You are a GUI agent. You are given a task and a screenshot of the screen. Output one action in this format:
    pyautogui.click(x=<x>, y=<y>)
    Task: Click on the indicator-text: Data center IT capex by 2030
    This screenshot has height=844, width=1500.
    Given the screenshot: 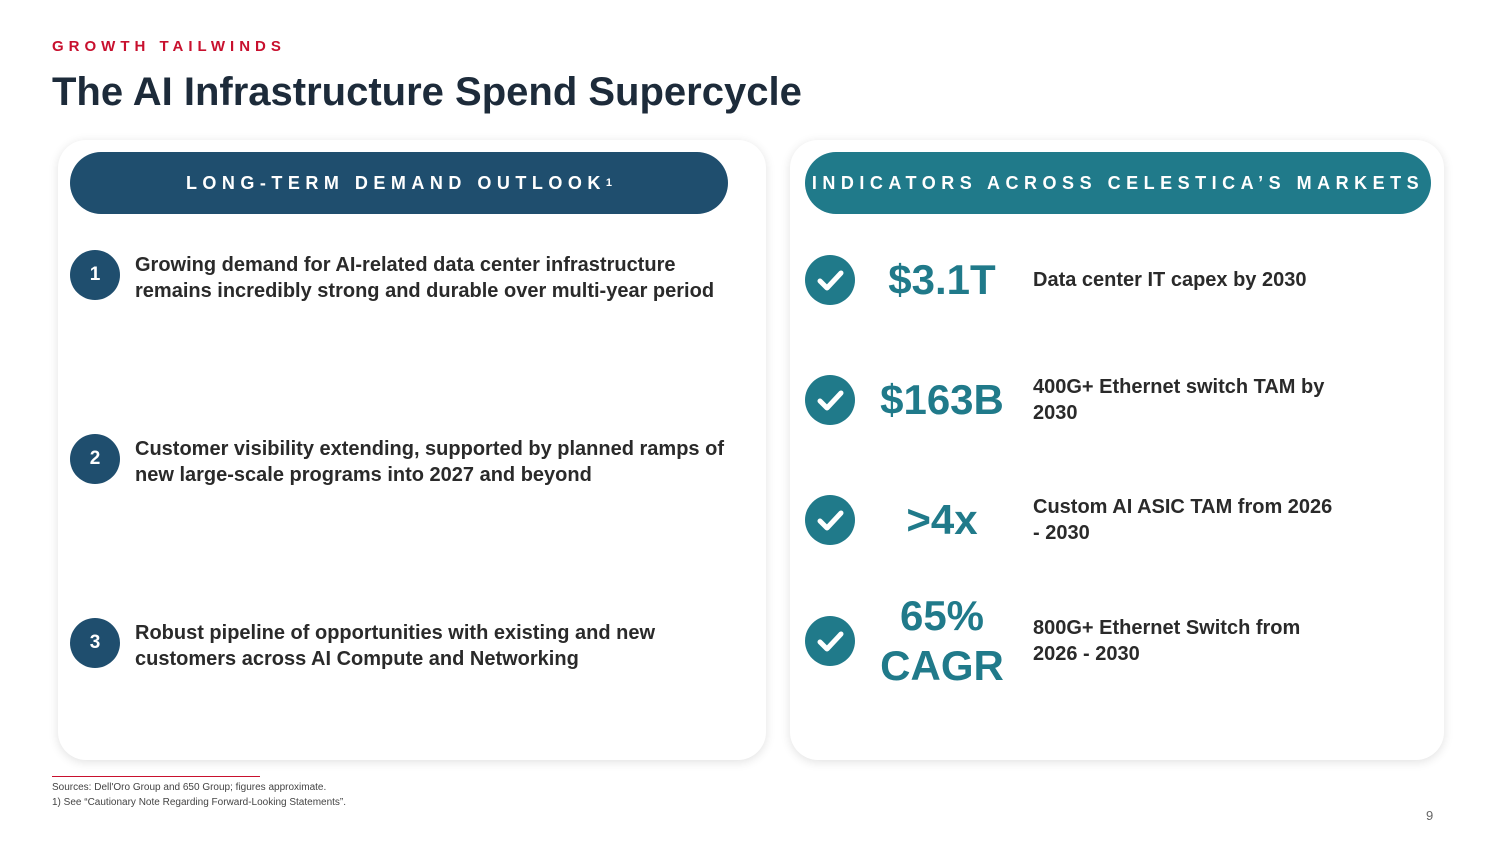 What is the action you would take?
    pyautogui.click(x=1170, y=280)
    